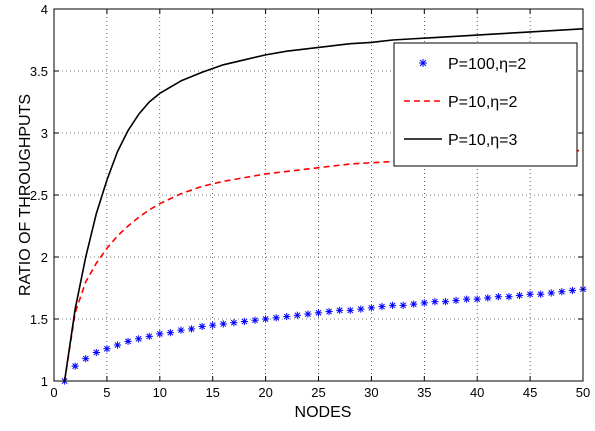  What do you see at coordinates (487, 64) in the screenshot?
I see `legend-label: P=100,η=2` at bounding box center [487, 64].